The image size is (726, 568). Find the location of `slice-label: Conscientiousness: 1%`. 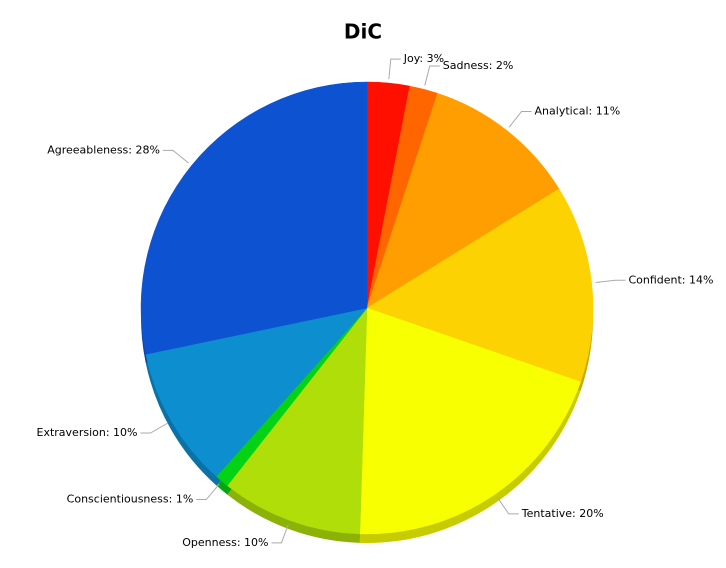

slice-label: Conscientiousness: 1% is located at coordinates (130, 499).